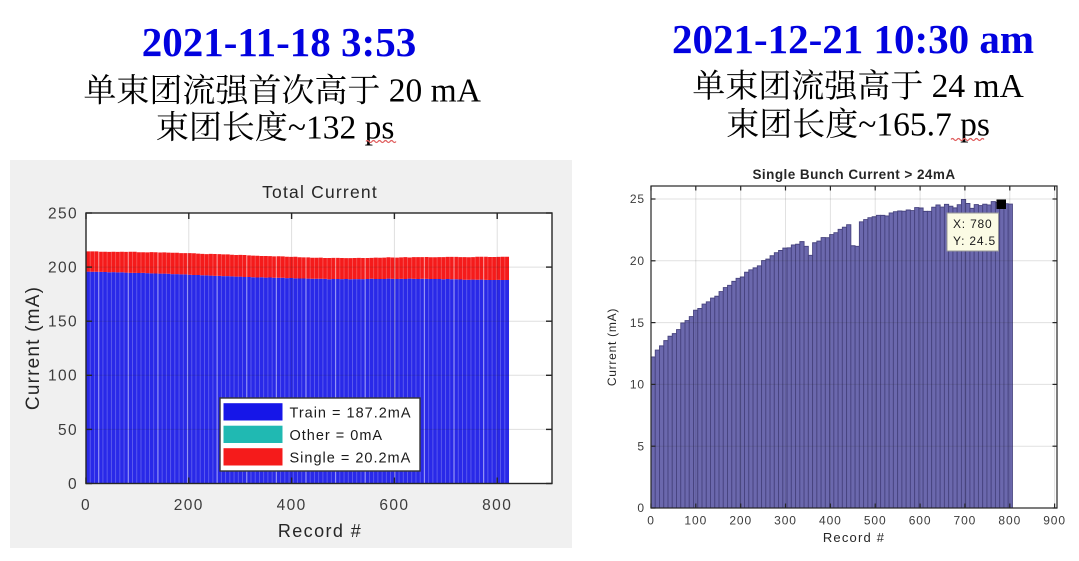 This screenshot has height=561, width=1079. I want to click on svg-text: 700, so click(965, 521).